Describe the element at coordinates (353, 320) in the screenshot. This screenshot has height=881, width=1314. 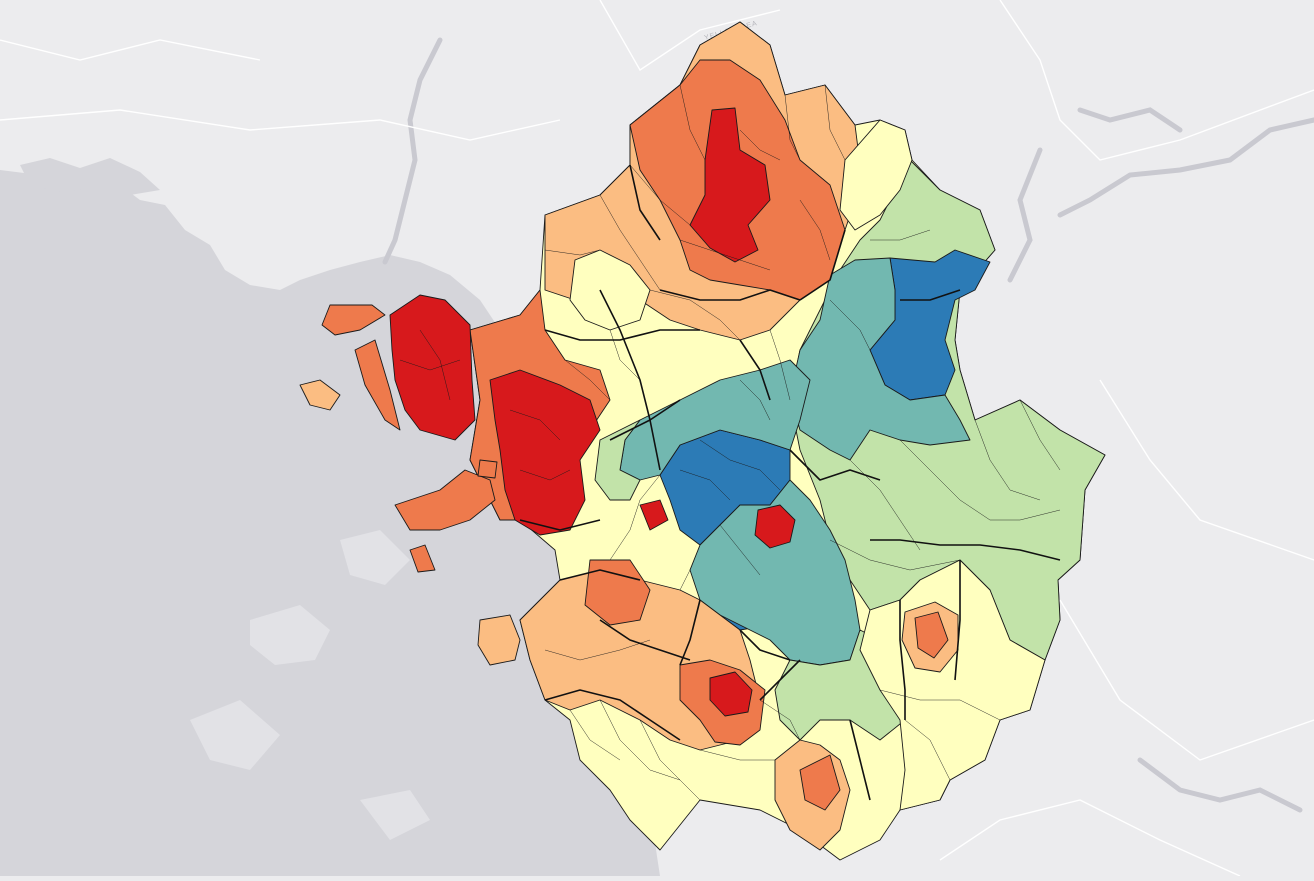
I see `region-island-c2` at that location.